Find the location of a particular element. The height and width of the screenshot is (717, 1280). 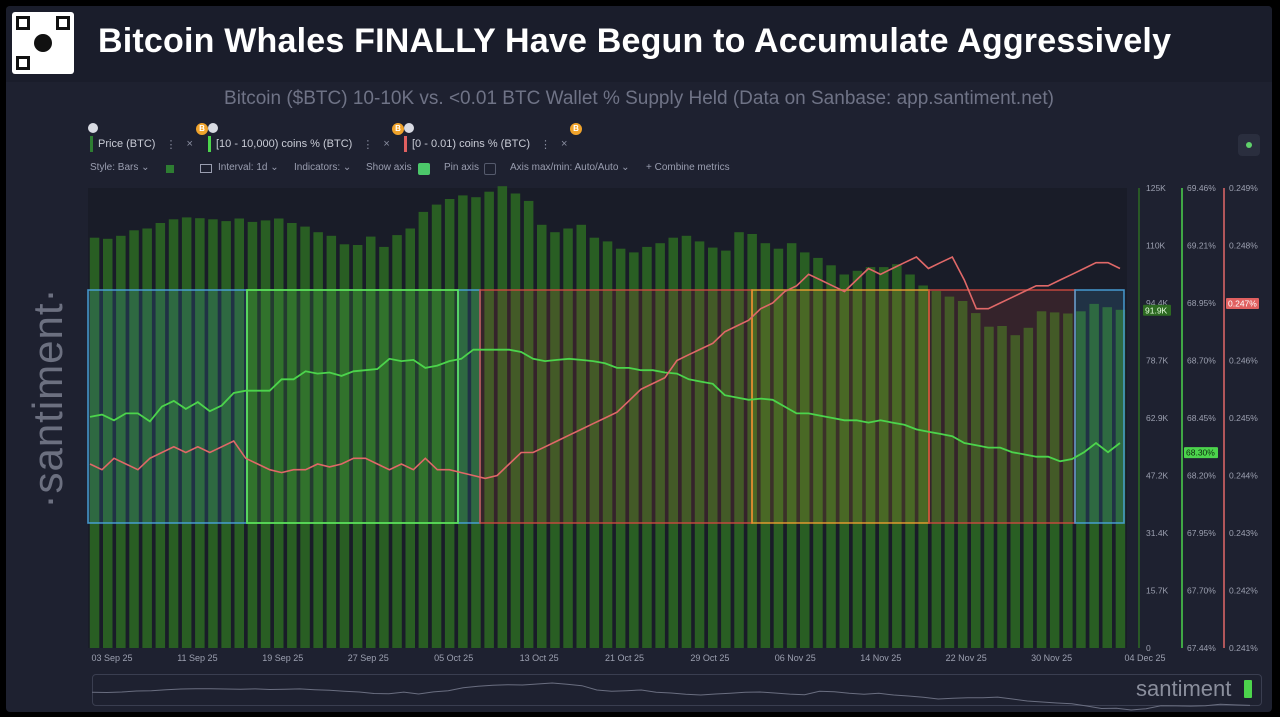

combine-metrics-button: + Combine metrics is located at coordinates (688, 167).